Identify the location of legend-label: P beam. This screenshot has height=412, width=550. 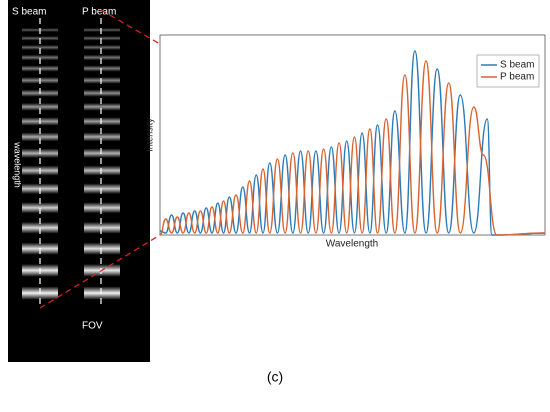
(517, 77).